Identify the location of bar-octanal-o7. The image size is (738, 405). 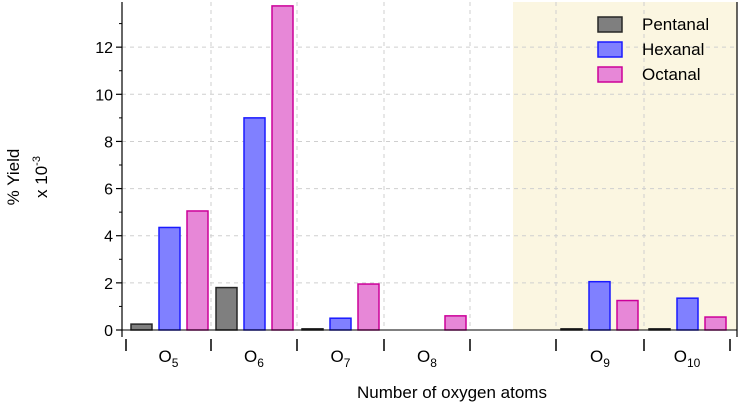
(368, 307).